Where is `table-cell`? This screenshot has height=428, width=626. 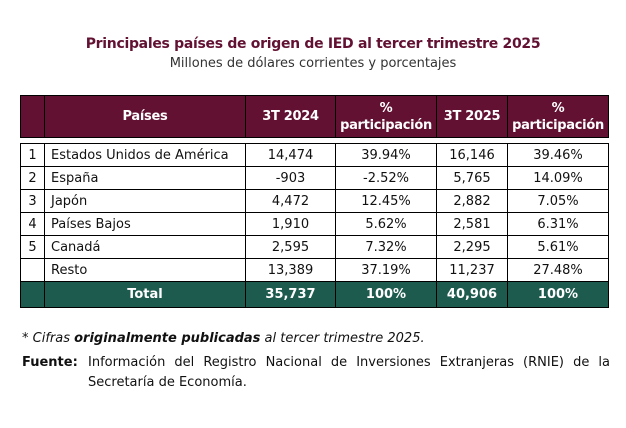 table-cell is located at coordinates (32, 270).